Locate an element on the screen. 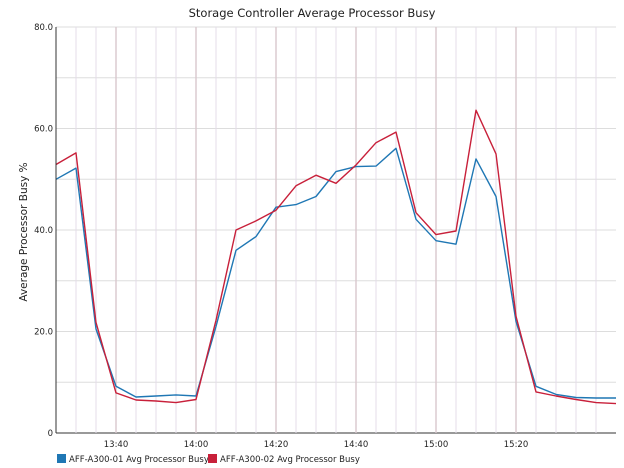 Image resolution: width=624 pixels, height=468 pixels. x-tick-label: 15:00 is located at coordinates (436, 445).